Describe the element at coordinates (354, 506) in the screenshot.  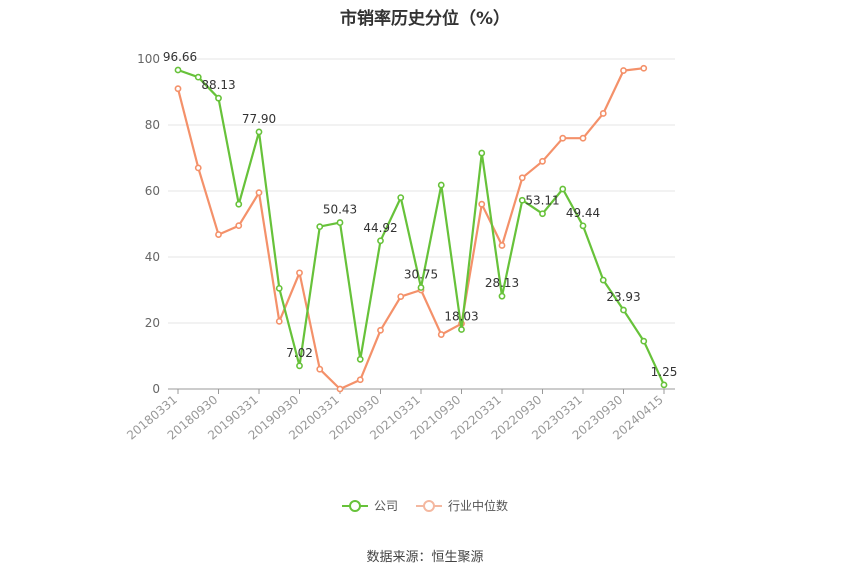
I see `legend-swatch-company` at that location.